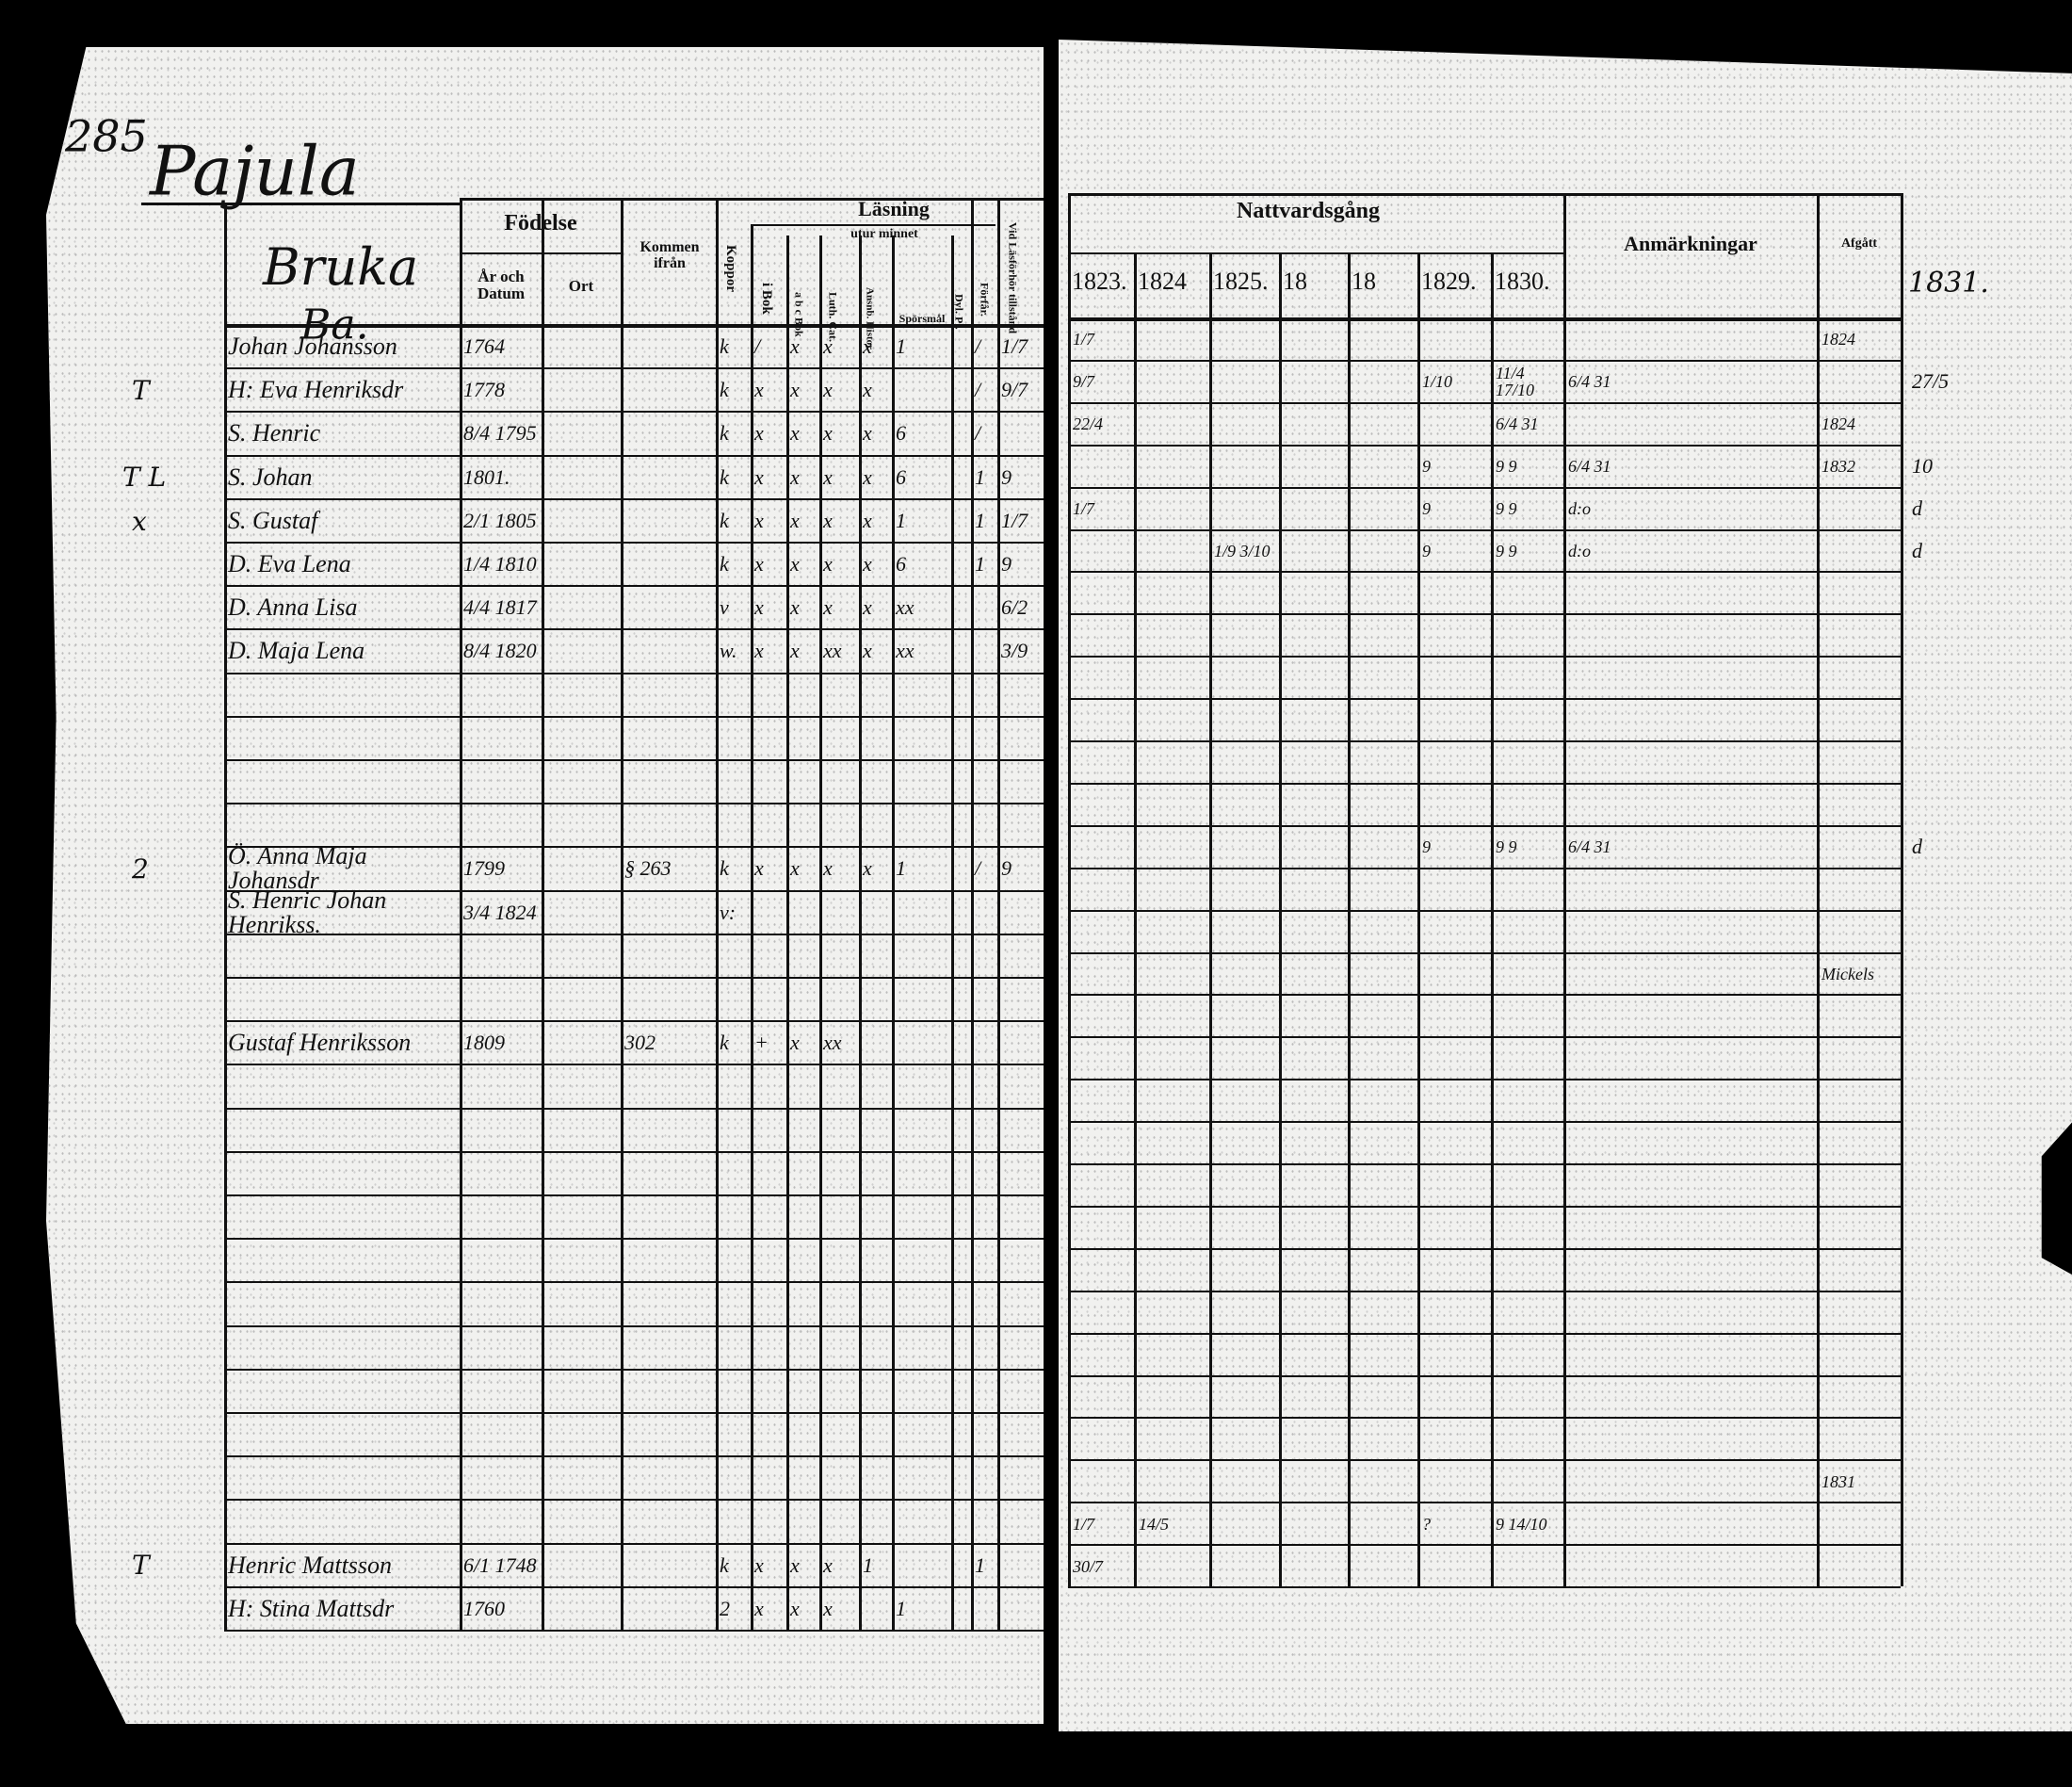 This screenshot has height=1787, width=2072. Describe the element at coordinates (766, 299) in the screenshot. I see `header-i-bok: i Bok` at that location.